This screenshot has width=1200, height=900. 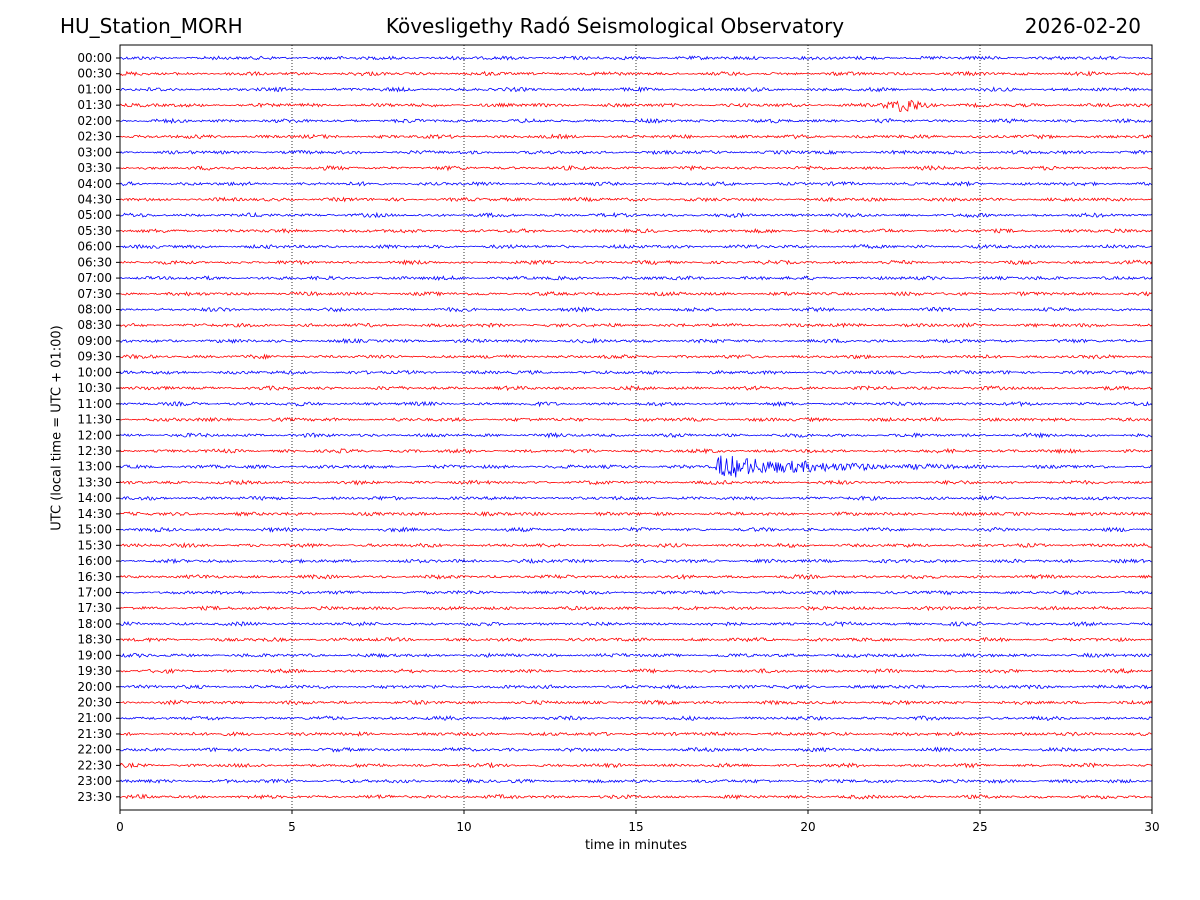 What do you see at coordinates (636, 687) in the screenshot?
I see `trace-2000` at bounding box center [636, 687].